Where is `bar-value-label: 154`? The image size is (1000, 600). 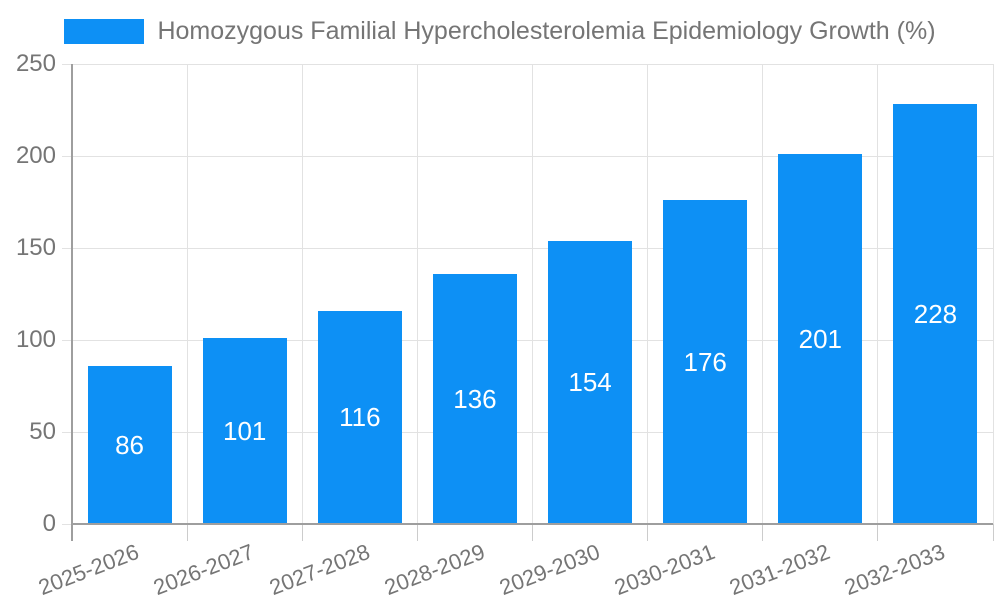 bar-value-label: 154 is located at coordinates (590, 382).